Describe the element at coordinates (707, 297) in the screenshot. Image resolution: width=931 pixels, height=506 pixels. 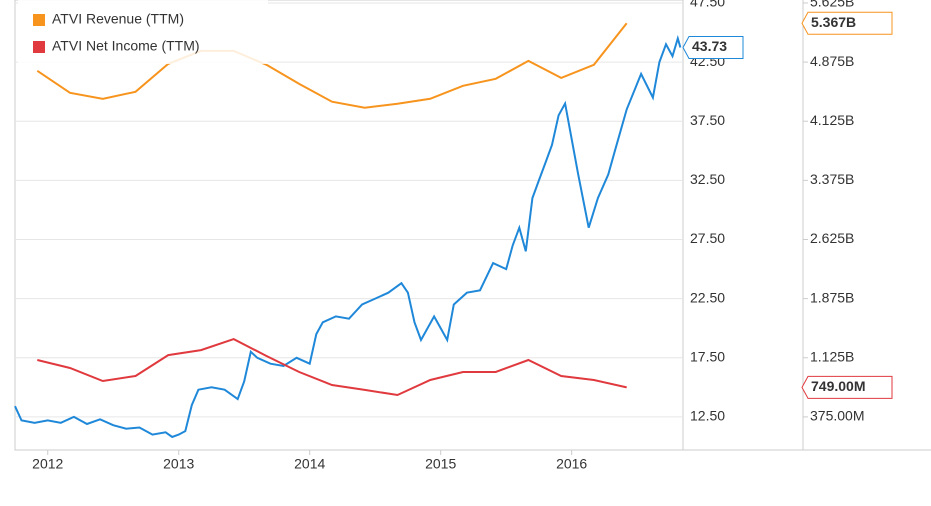
I see `y-tick-label: 22.50` at that location.